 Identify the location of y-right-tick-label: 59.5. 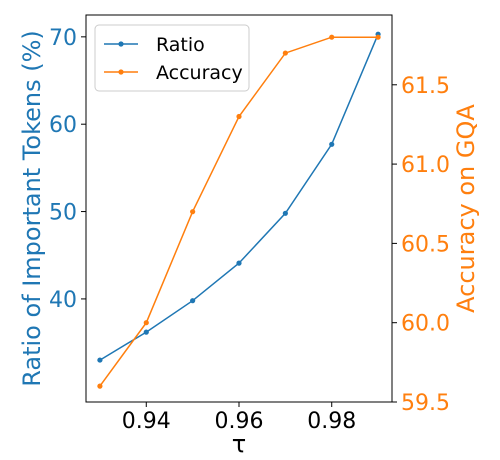
(425, 403).